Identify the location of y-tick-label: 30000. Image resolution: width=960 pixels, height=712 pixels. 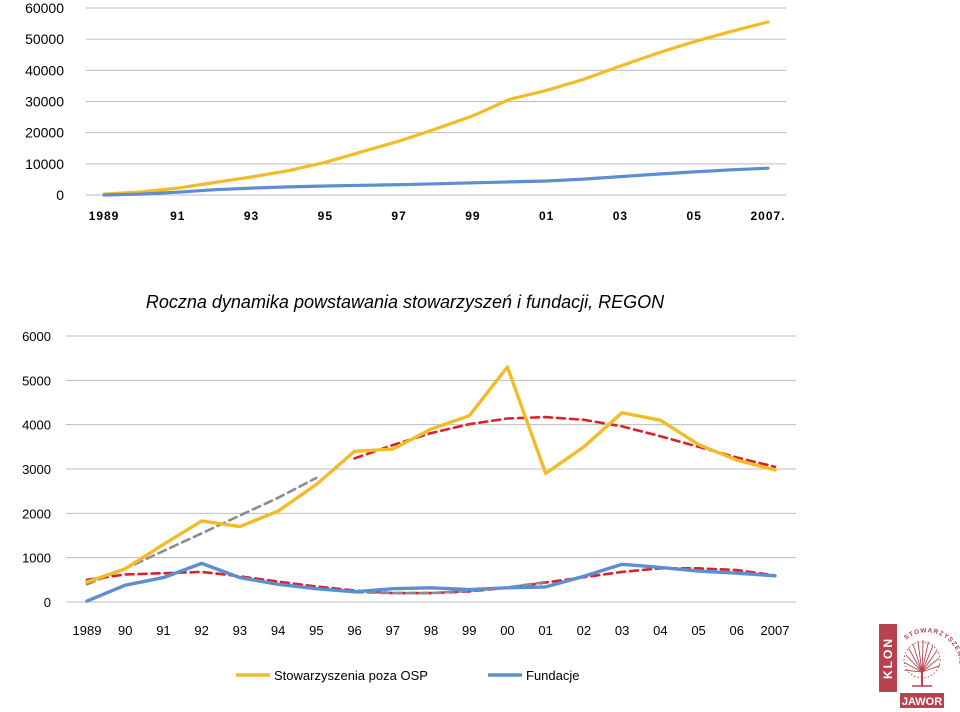
(44, 102).